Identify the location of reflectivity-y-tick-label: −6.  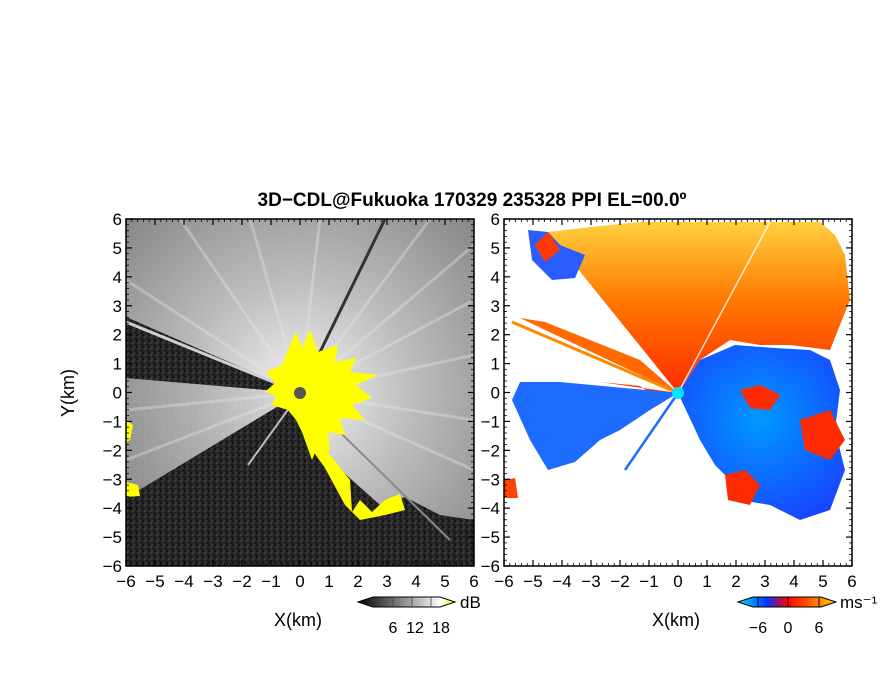
(112, 566).